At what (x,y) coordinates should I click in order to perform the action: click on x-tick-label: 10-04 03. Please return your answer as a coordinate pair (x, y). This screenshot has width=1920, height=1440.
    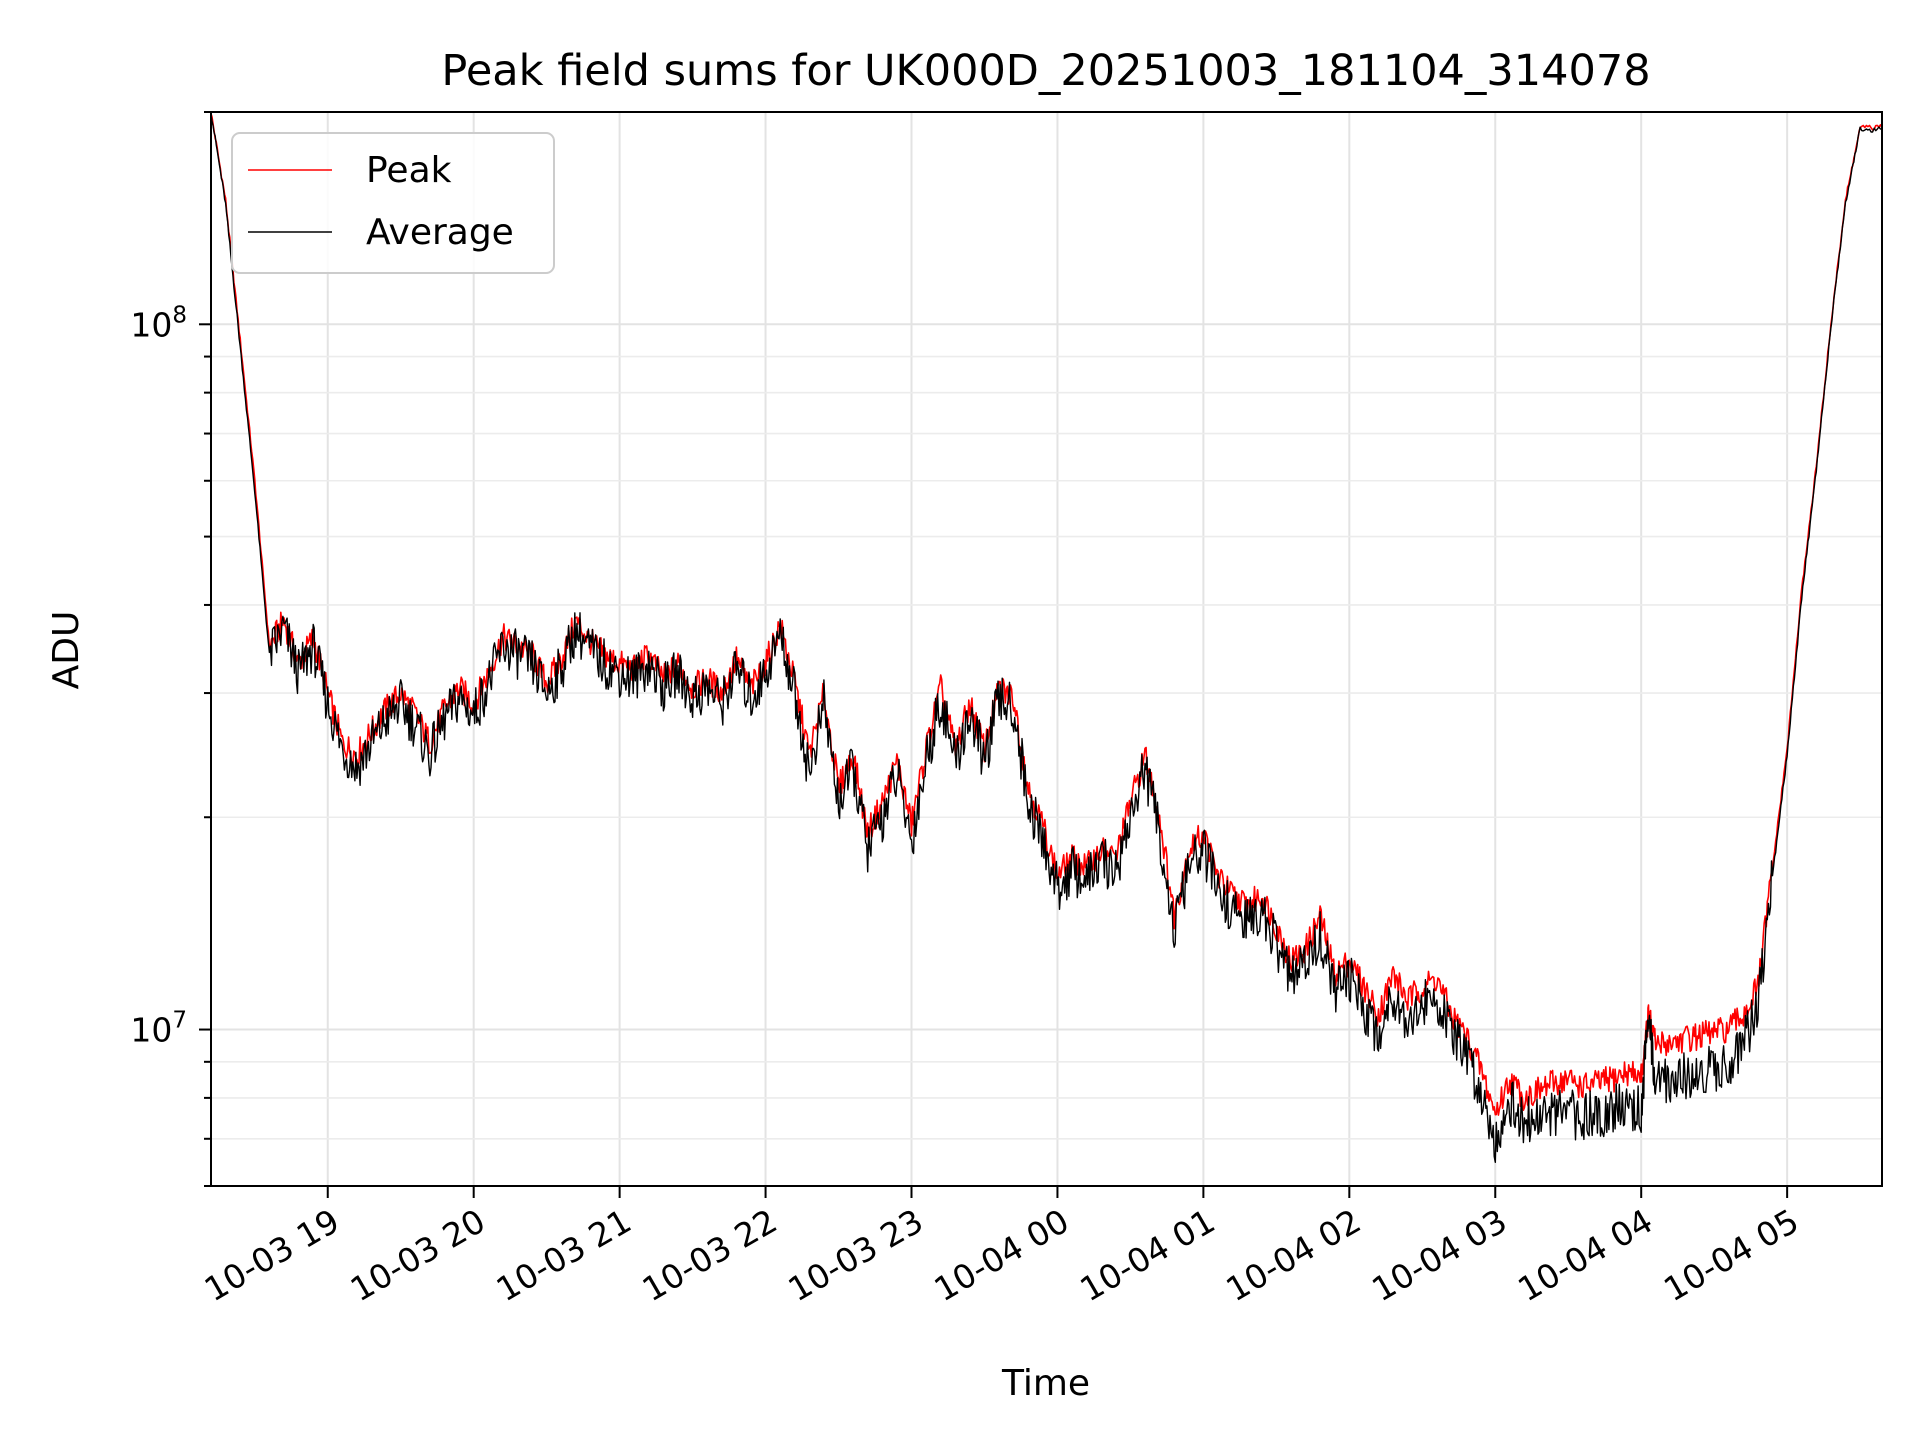
    Looking at the image, I should click on (1439, 1255).